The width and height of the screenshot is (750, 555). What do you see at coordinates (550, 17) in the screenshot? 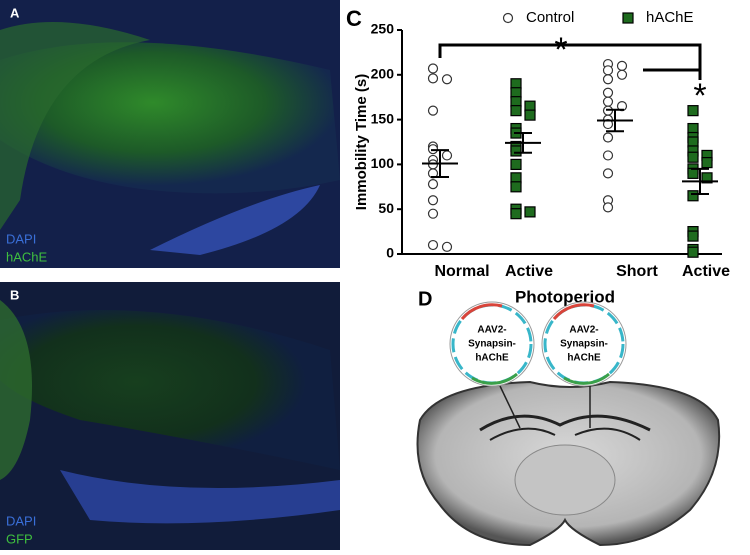
I see `legend-label: Control` at bounding box center [550, 17].